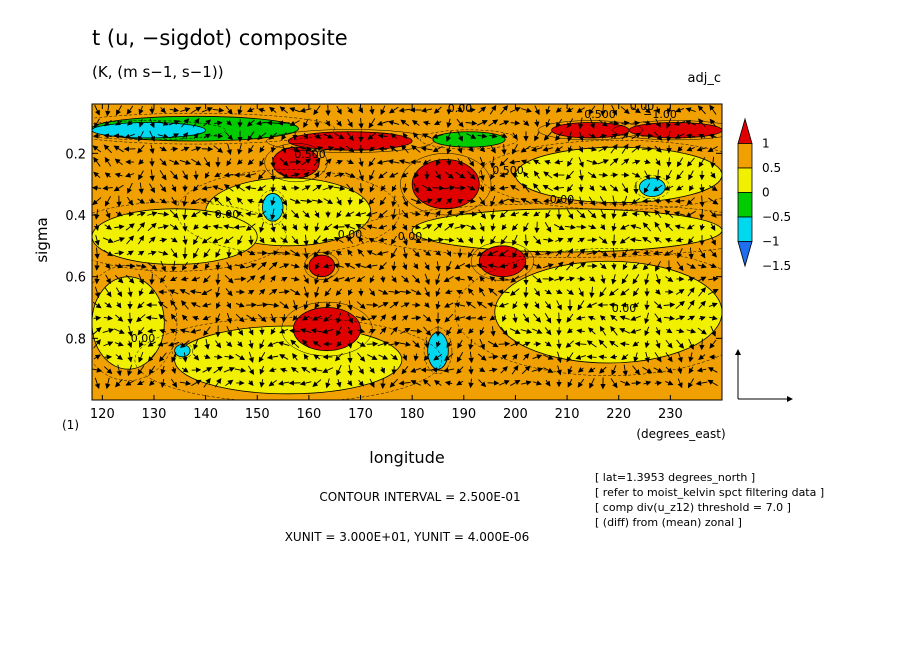  Describe the element at coordinates (70, 425) in the screenshot. I see `y-units-marker: (1)` at that location.